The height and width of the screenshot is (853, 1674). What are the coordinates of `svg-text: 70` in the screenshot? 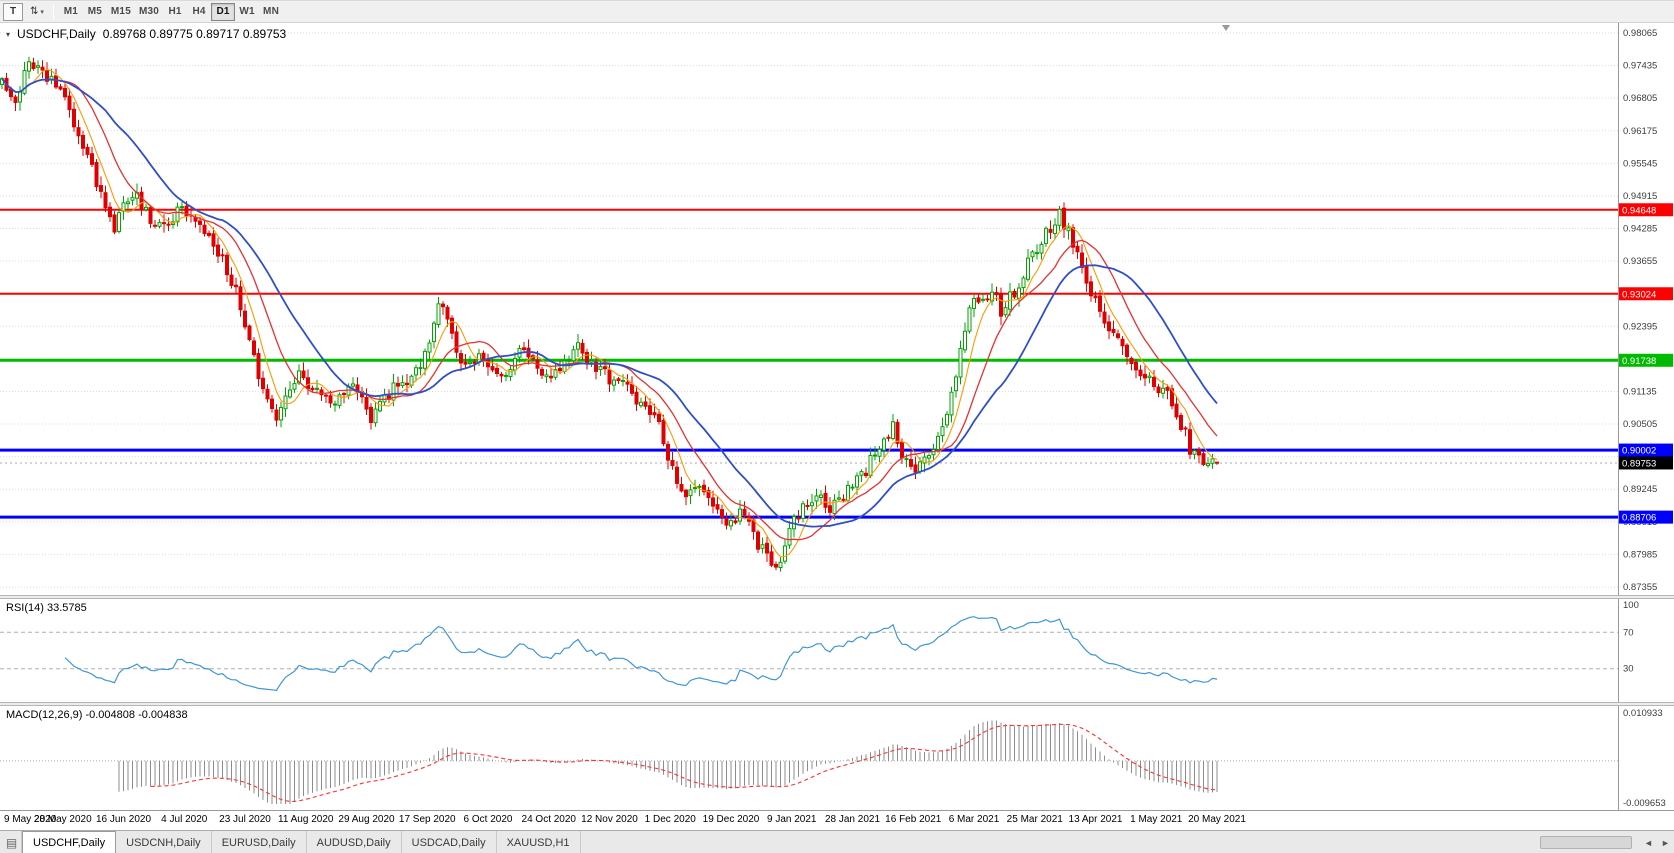 It's located at (1628, 632).